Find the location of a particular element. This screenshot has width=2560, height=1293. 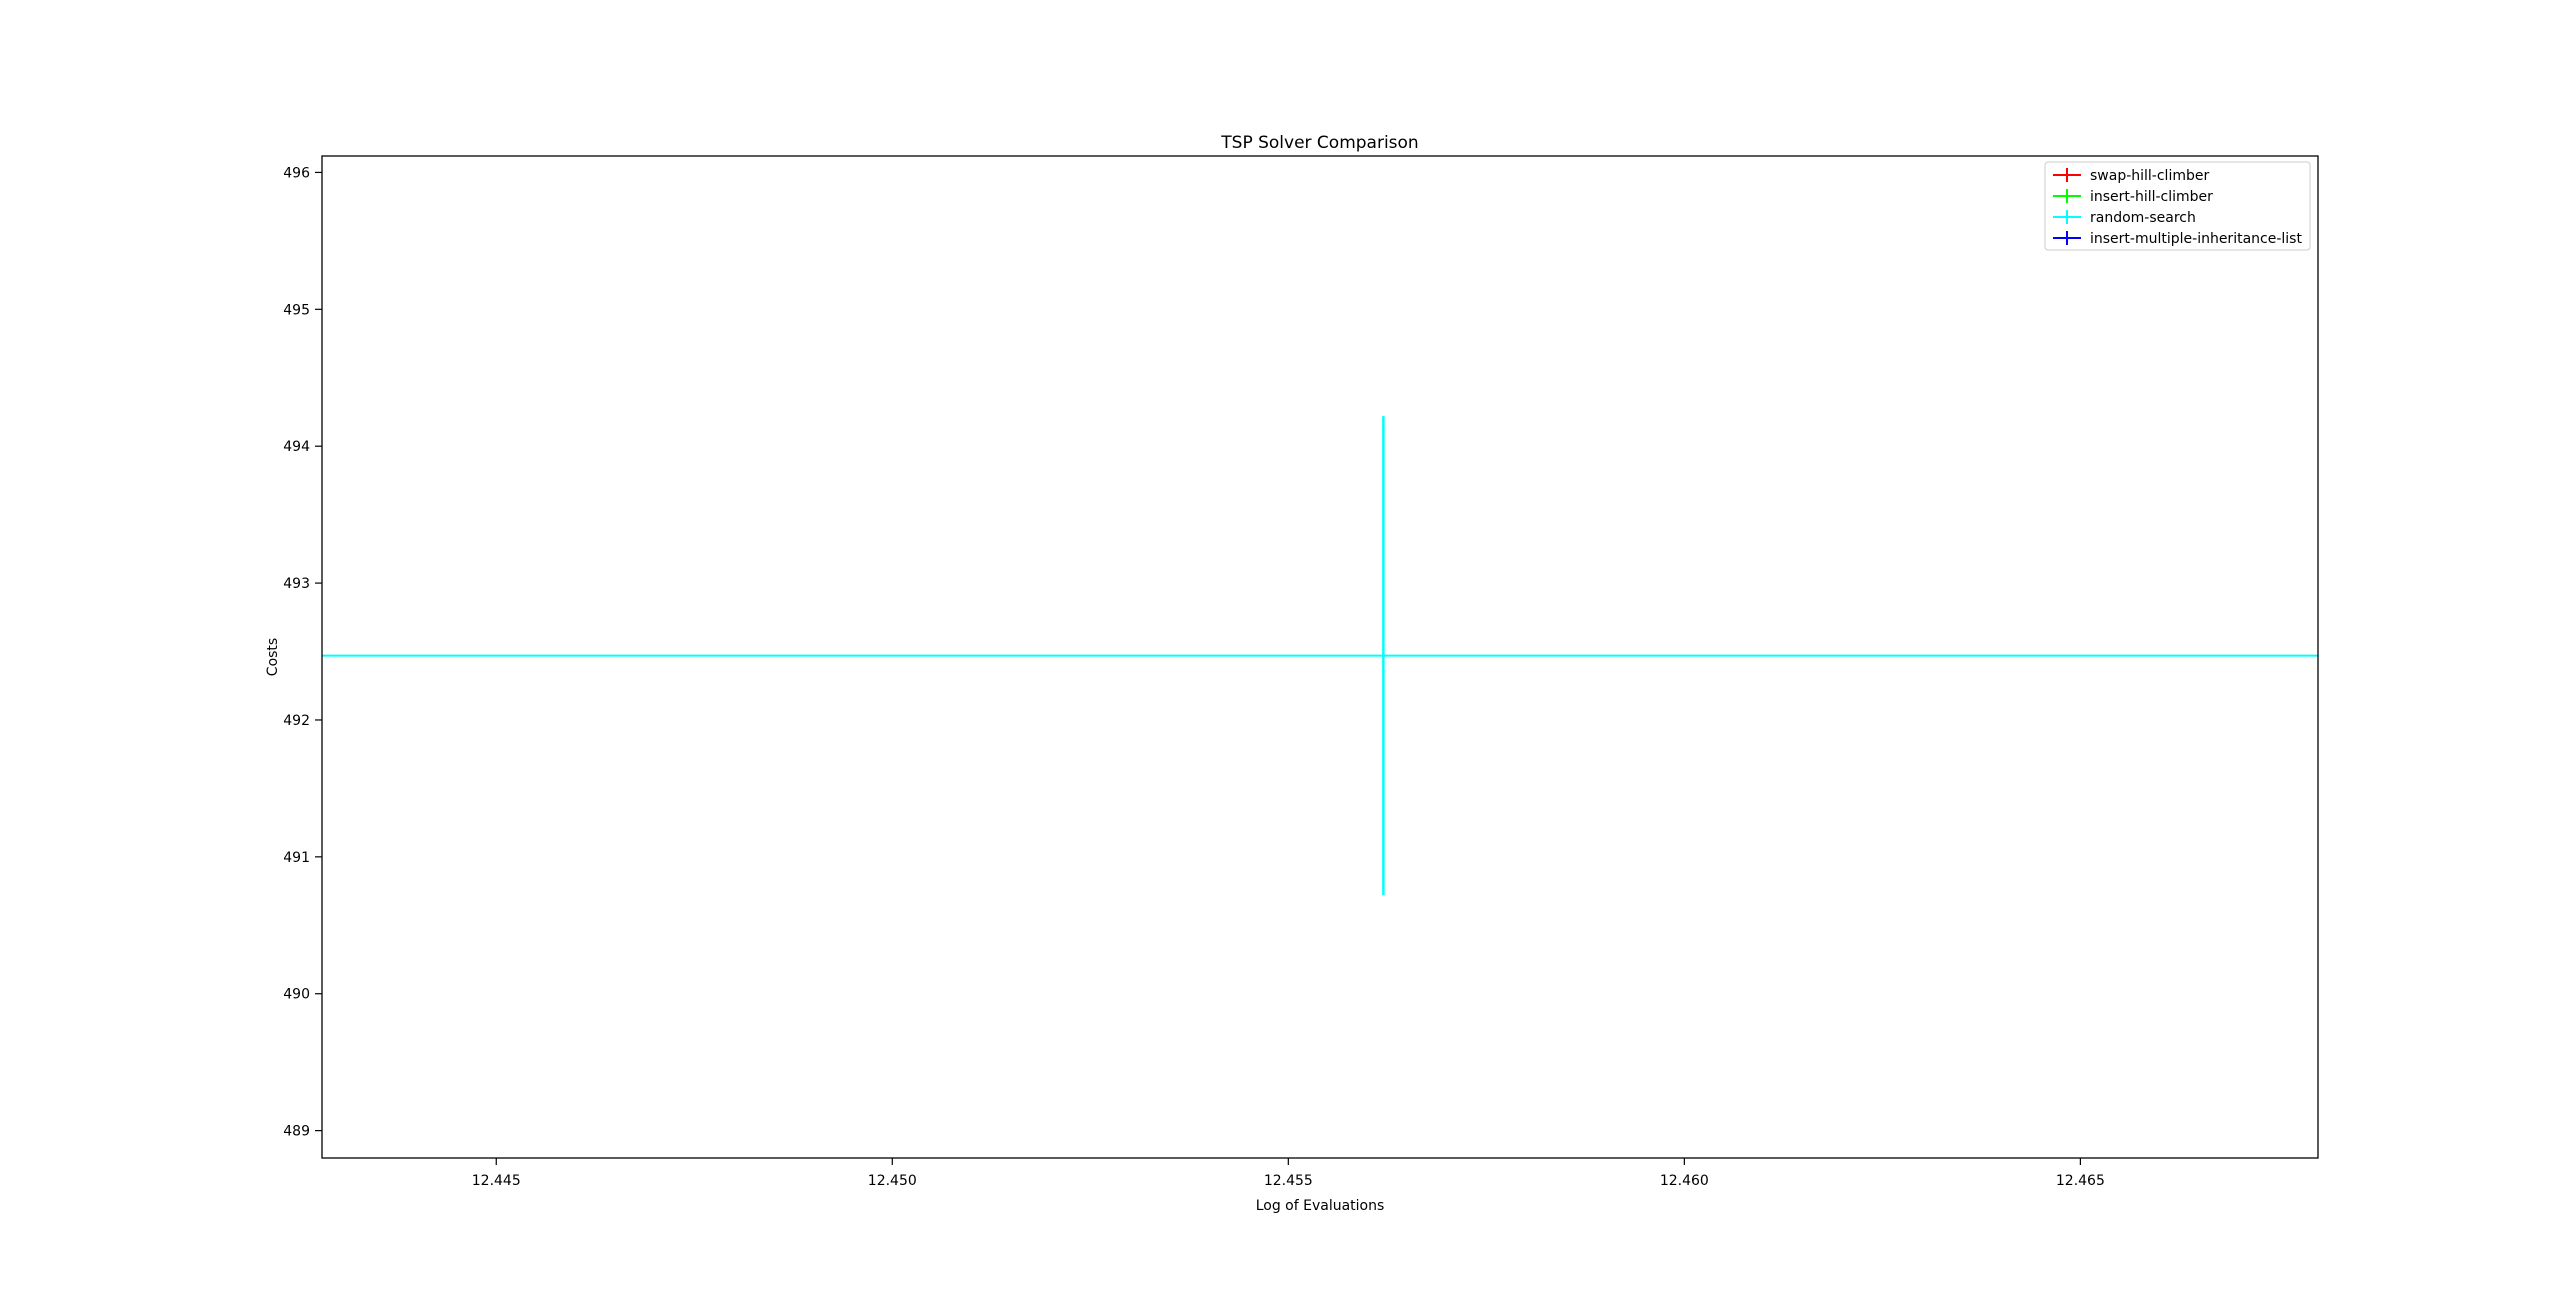

legend-box is located at coordinates (2177, 206).